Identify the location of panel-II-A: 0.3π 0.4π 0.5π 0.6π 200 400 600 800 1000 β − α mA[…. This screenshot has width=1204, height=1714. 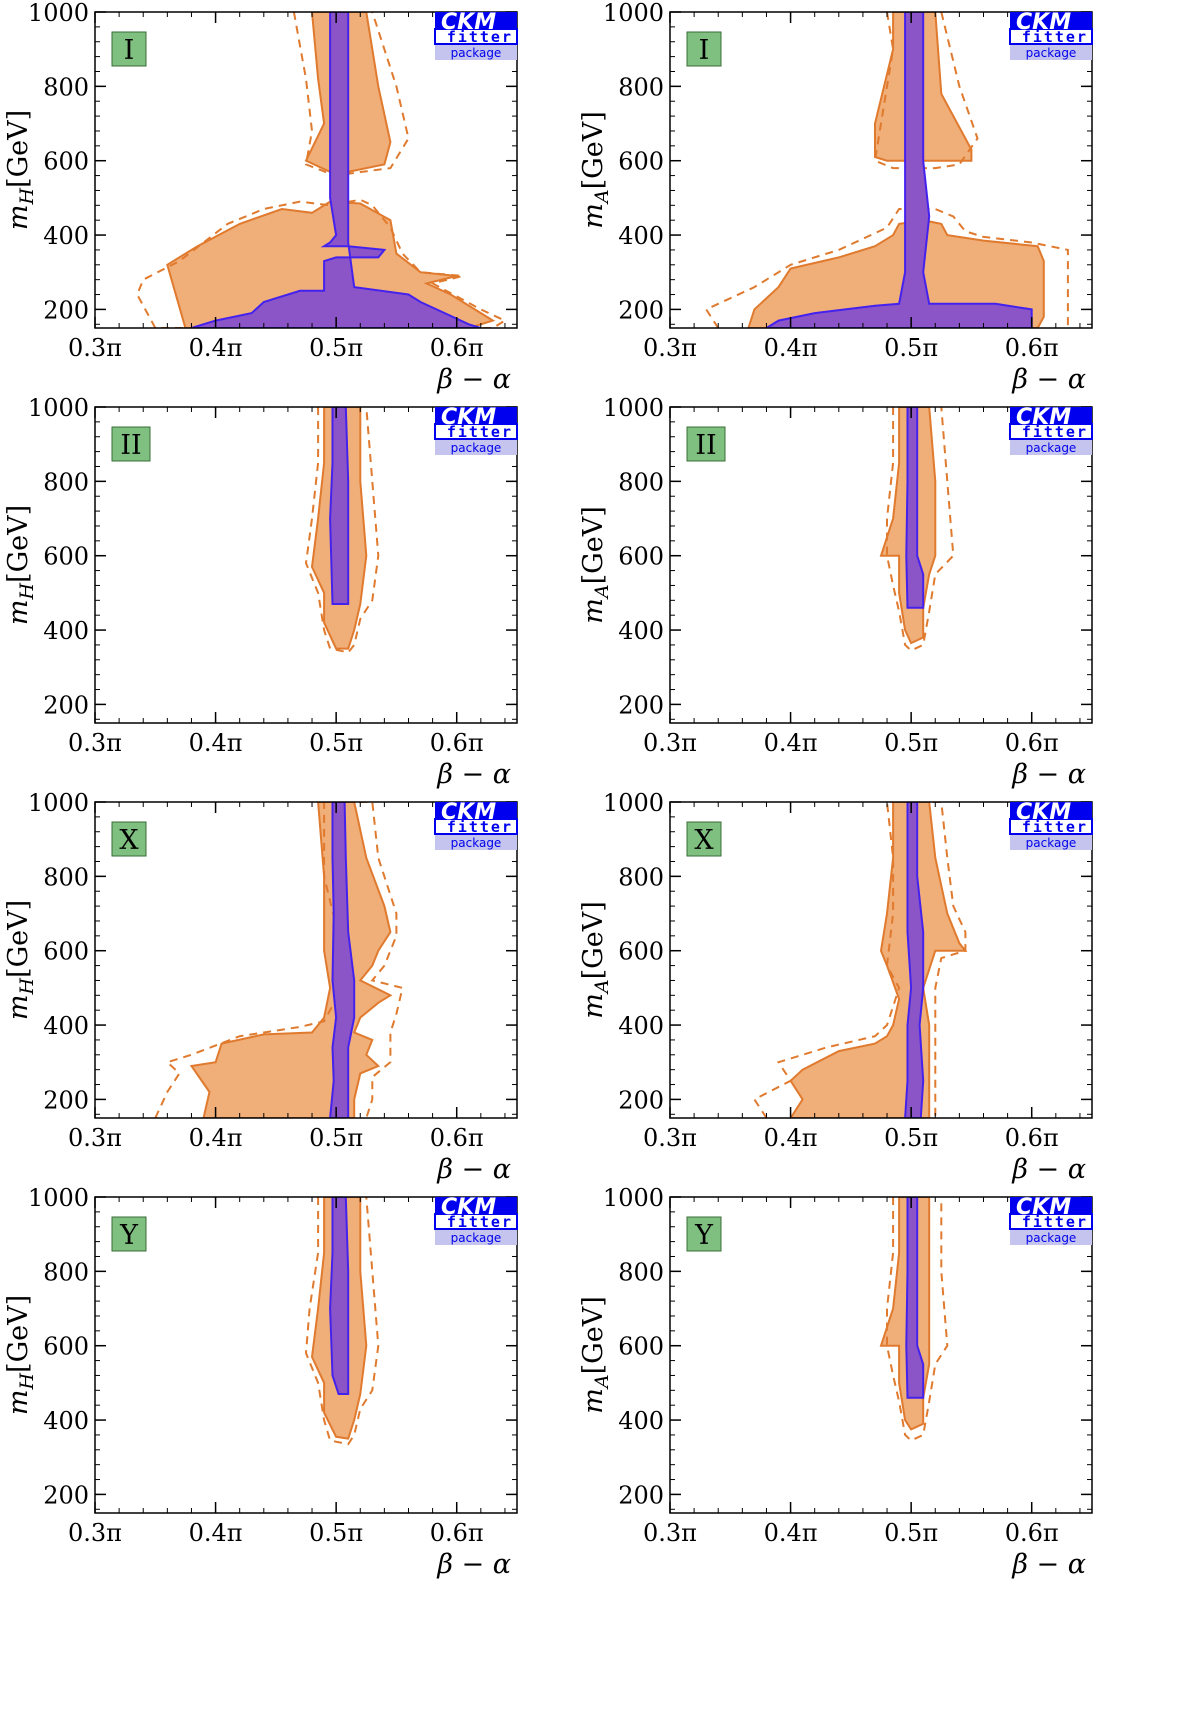
(835, 592).